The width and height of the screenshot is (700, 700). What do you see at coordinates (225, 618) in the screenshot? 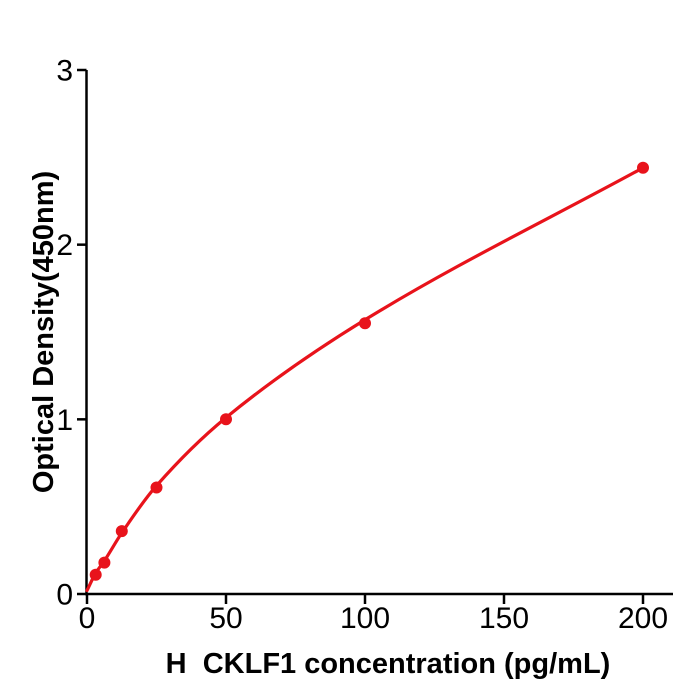
I see `x-tick-label: 50` at bounding box center [225, 618].